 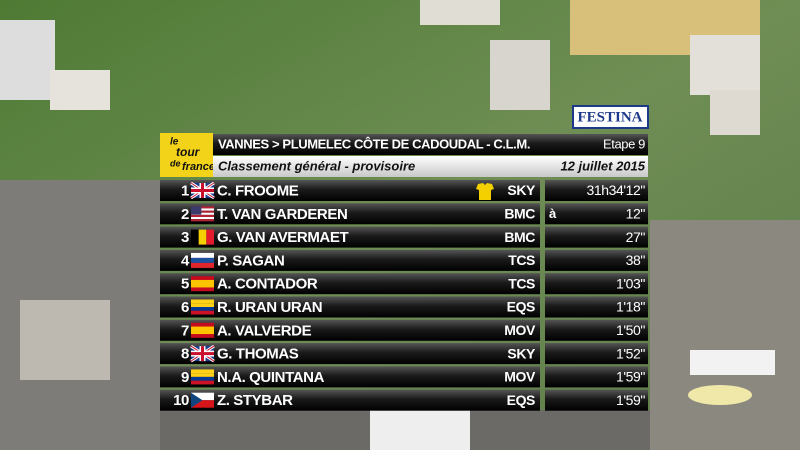 What do you see at coordinates (610, 117) in the screenshot?
I see `sponsor-box` at bounding box center [610, 117].